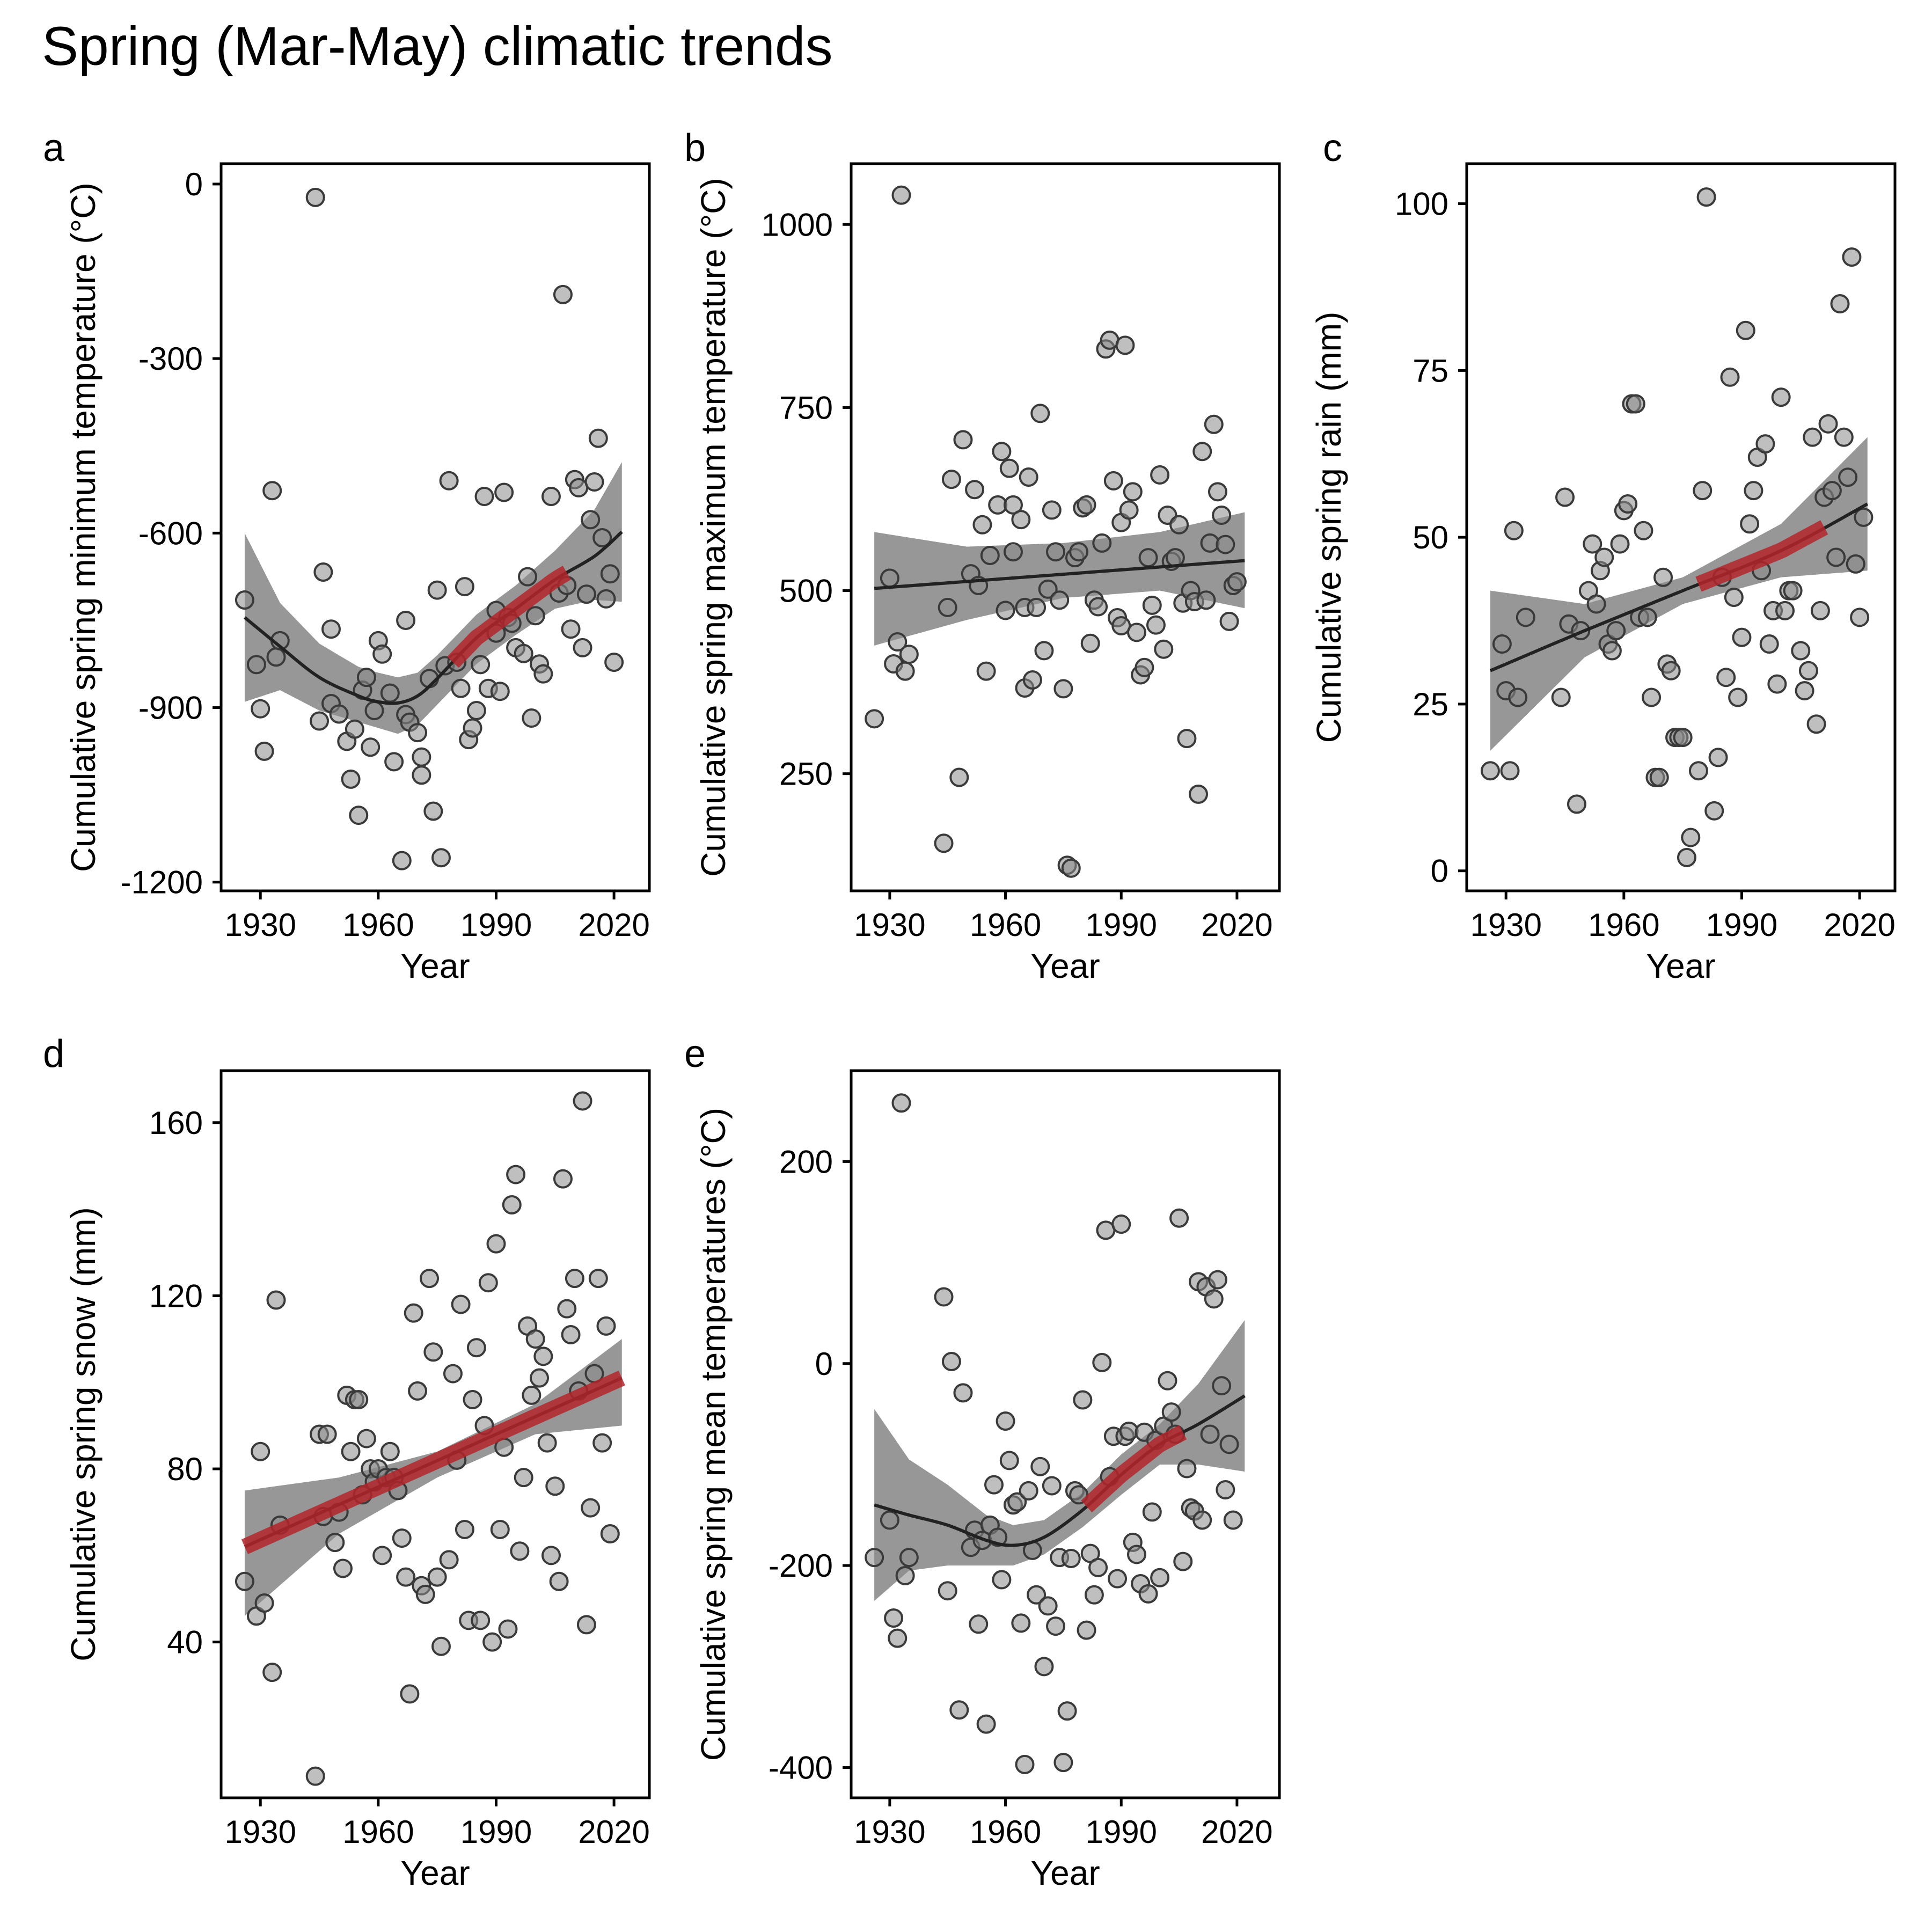 Image resolution: width=1932 pixels, height=1932 pixels. Describe the element at coordinates (185, 1469) in the screenshot. I see `y-tick-label: 80` at that location.